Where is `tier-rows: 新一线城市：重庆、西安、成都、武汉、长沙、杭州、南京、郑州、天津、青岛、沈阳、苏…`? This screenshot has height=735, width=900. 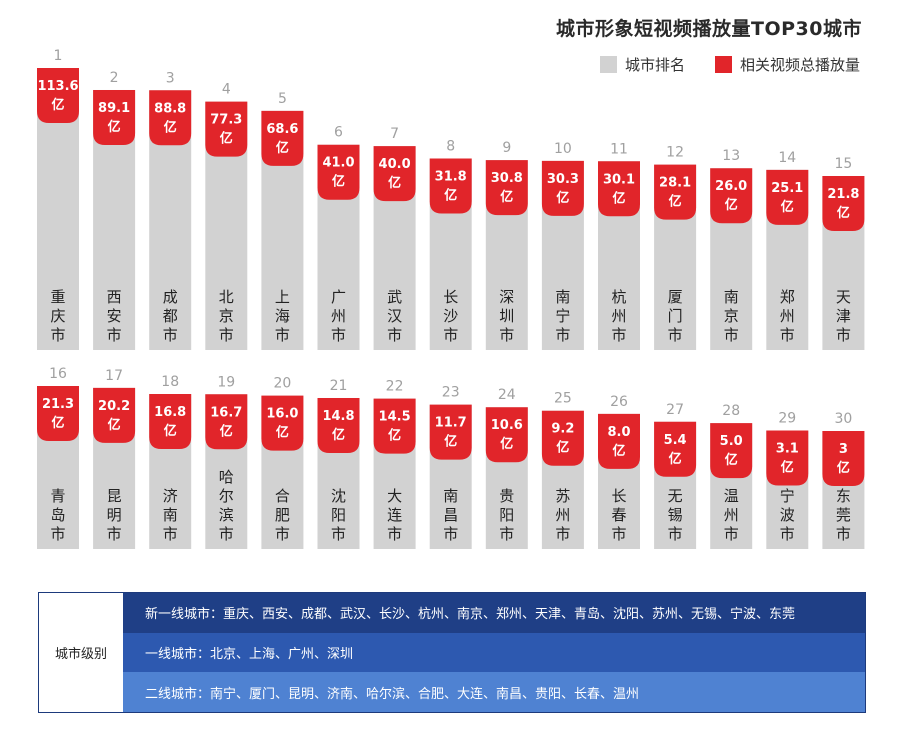
tier-rows: 新一线城市：重庆、西安、成都、武汉、长沙、杭州、南京、郑州、天津、青岛、沈阳、苏… is located at coordinates (494, 653).